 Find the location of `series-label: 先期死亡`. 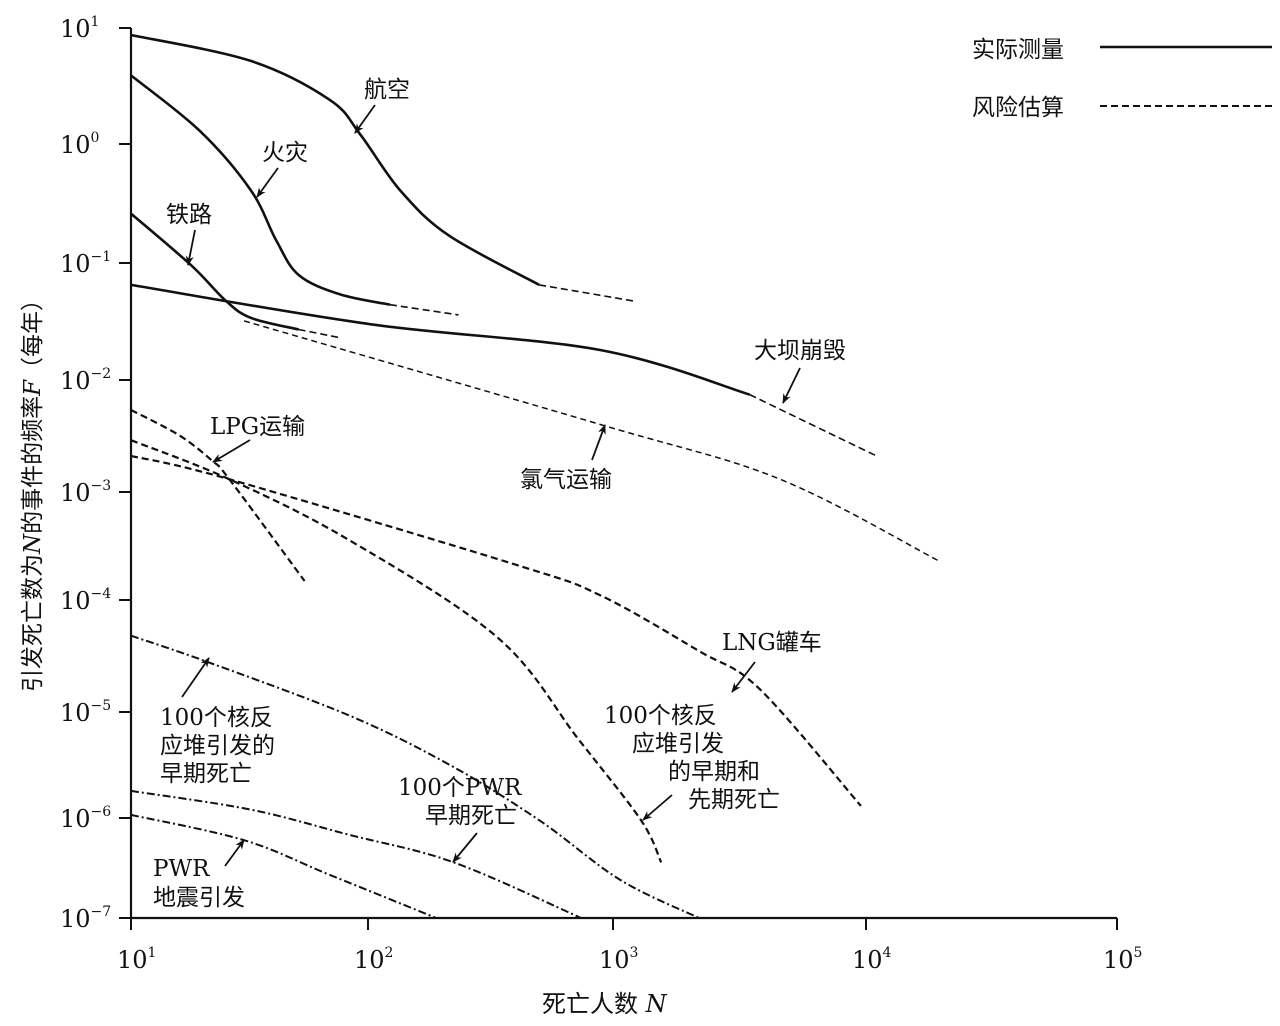

series-label: 先期死亡 is located at coordinates (734, 800).